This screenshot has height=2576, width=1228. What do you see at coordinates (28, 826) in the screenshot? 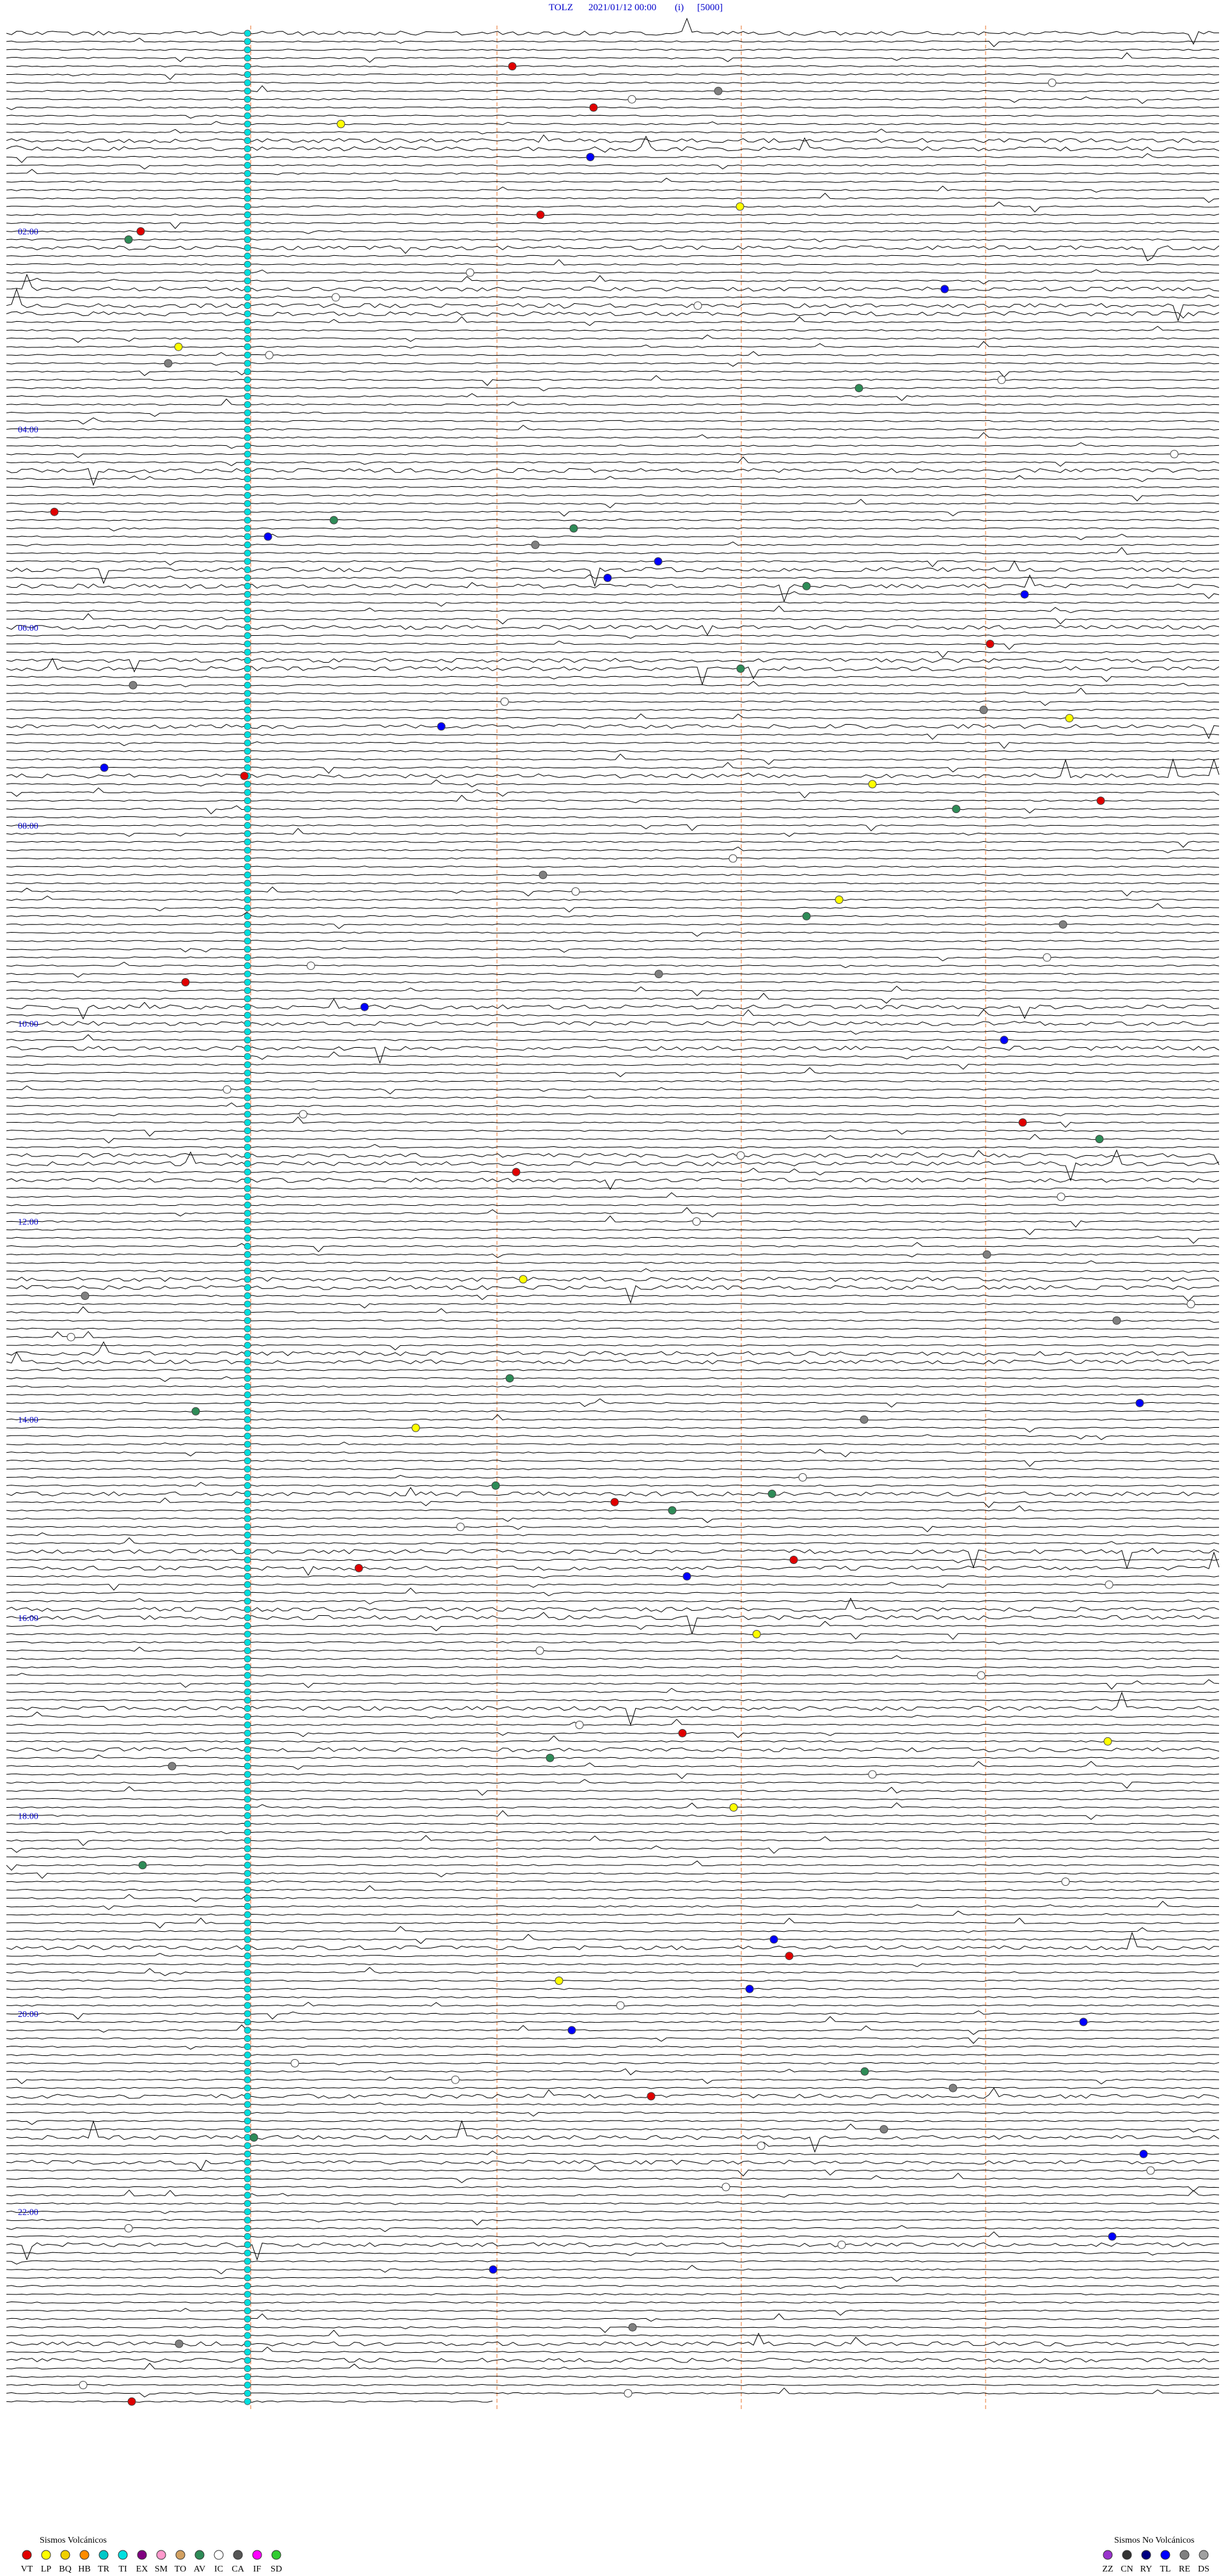
I see `time-label: 08:00` at bounding box center [28, 826].